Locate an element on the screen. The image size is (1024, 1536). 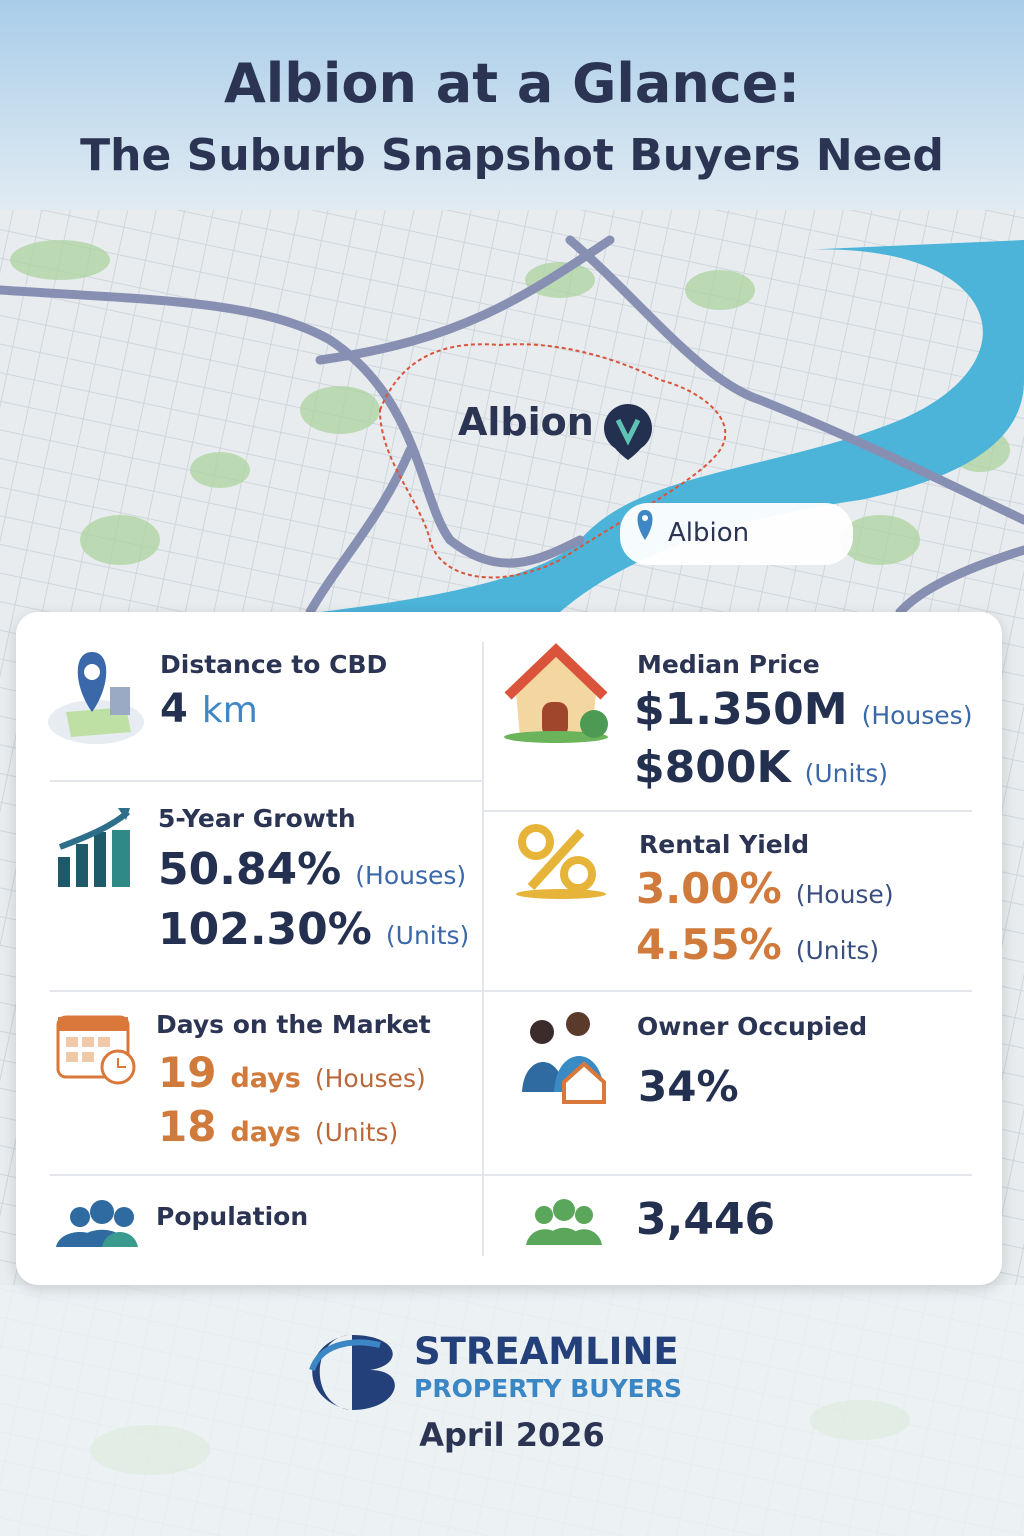
stat-label: Distance to CBD is located at coordinates (274, 664).